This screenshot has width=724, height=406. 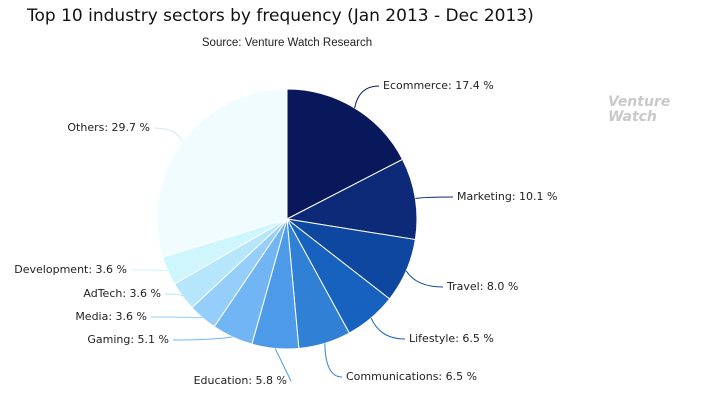 I want to click on data-label: Media: 3.6 %, so click(x=111, y=316).